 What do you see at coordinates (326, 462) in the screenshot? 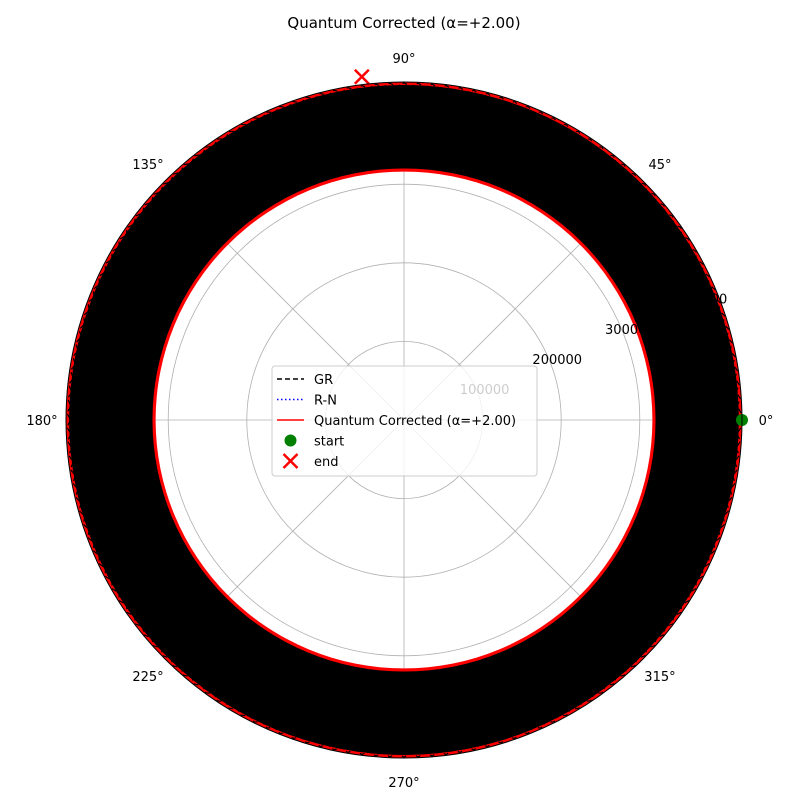
I see `legend-label: end` at bounding box center [326, 462].